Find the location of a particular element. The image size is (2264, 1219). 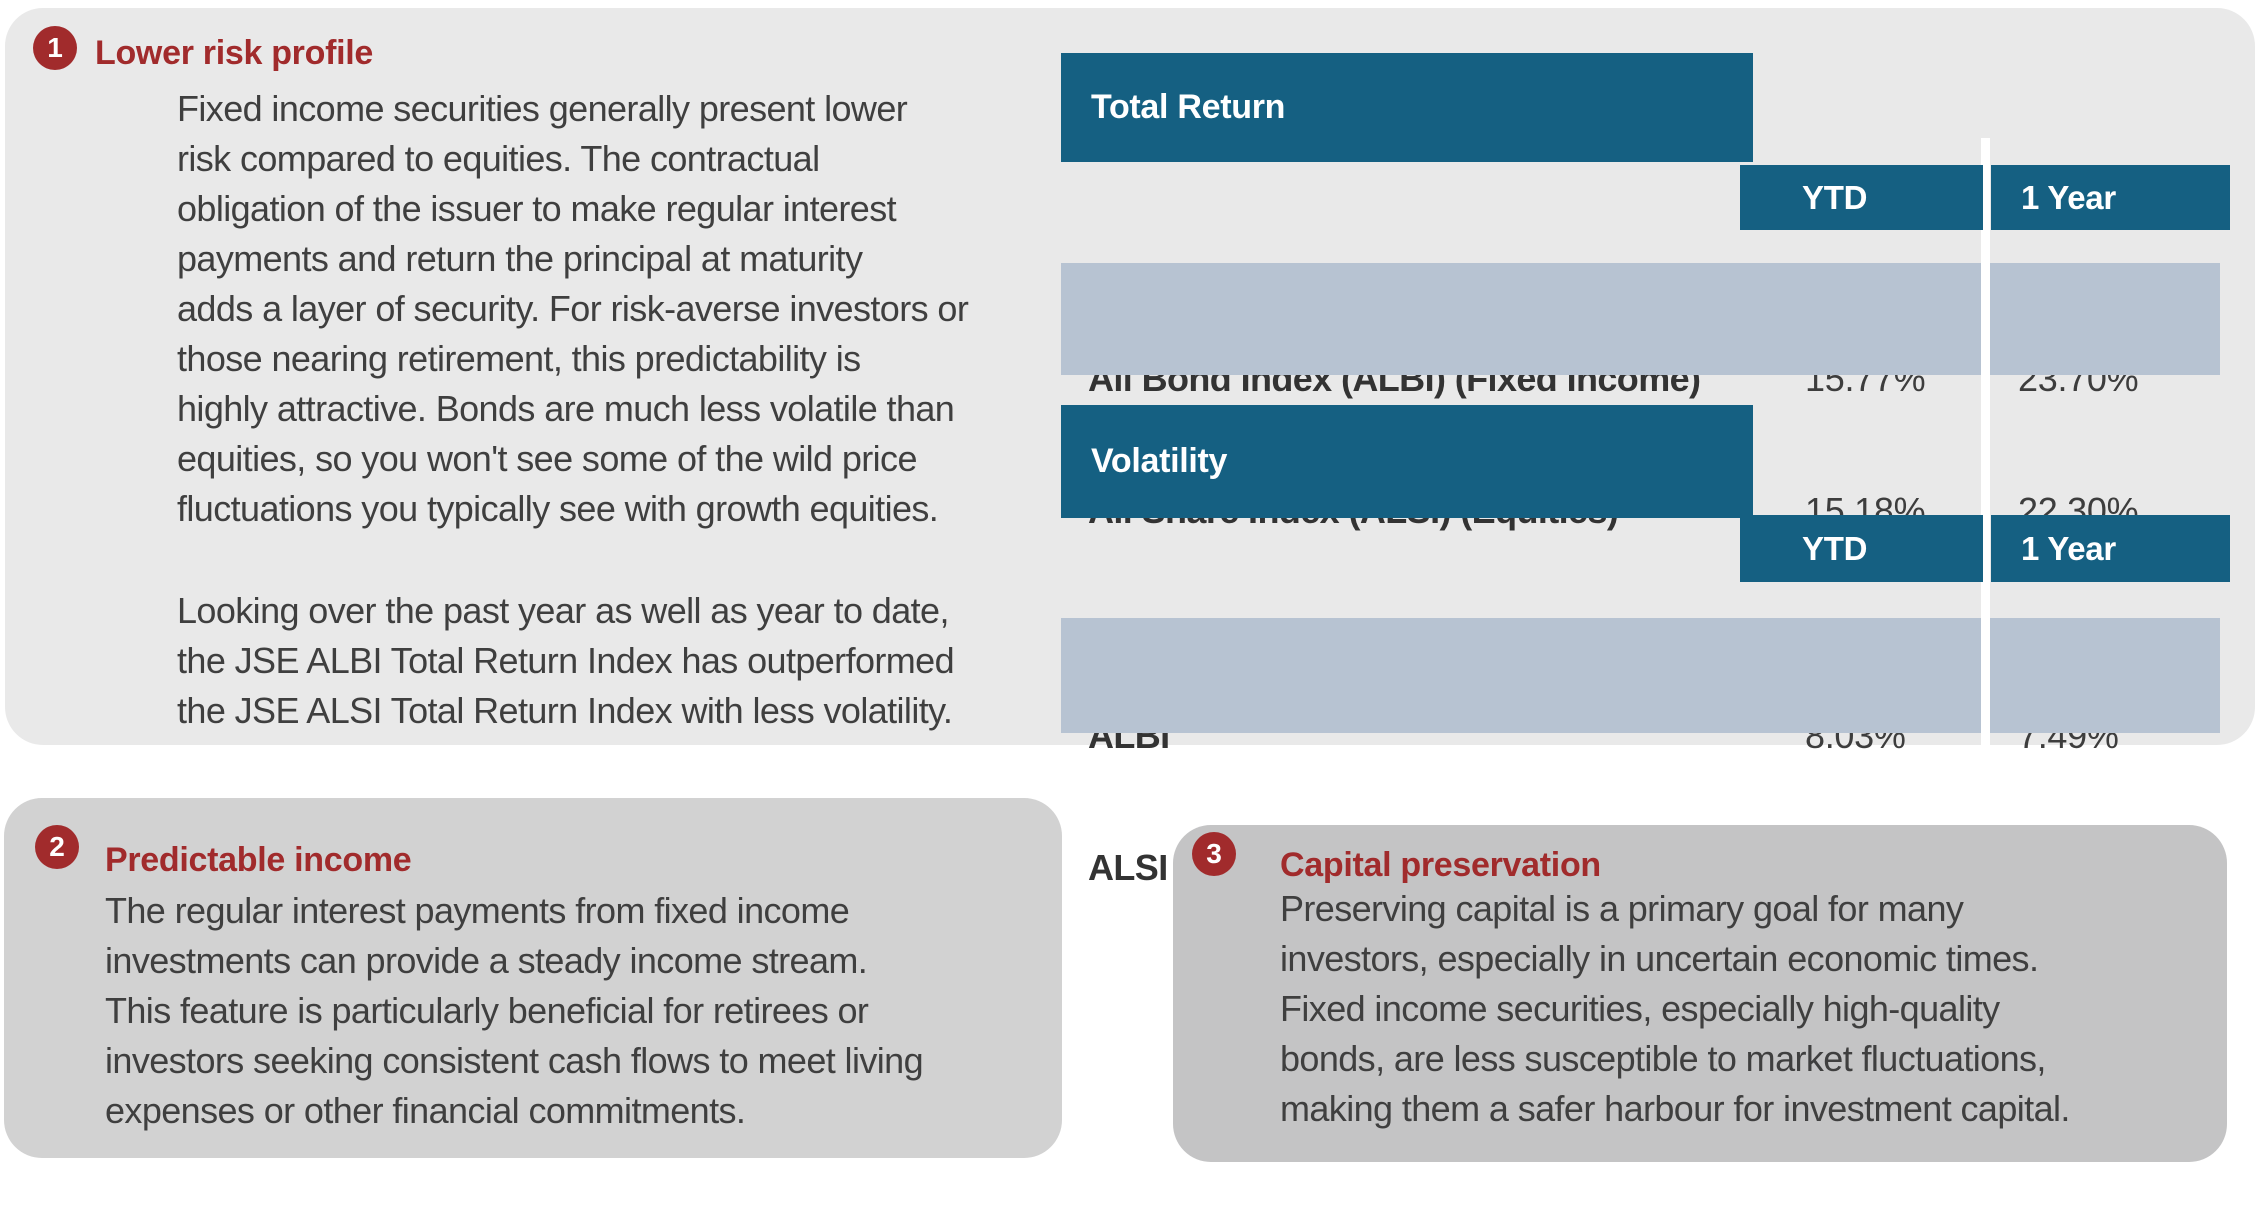

total-return-ytd-header: YTD is located at coordinates (1861, 197).